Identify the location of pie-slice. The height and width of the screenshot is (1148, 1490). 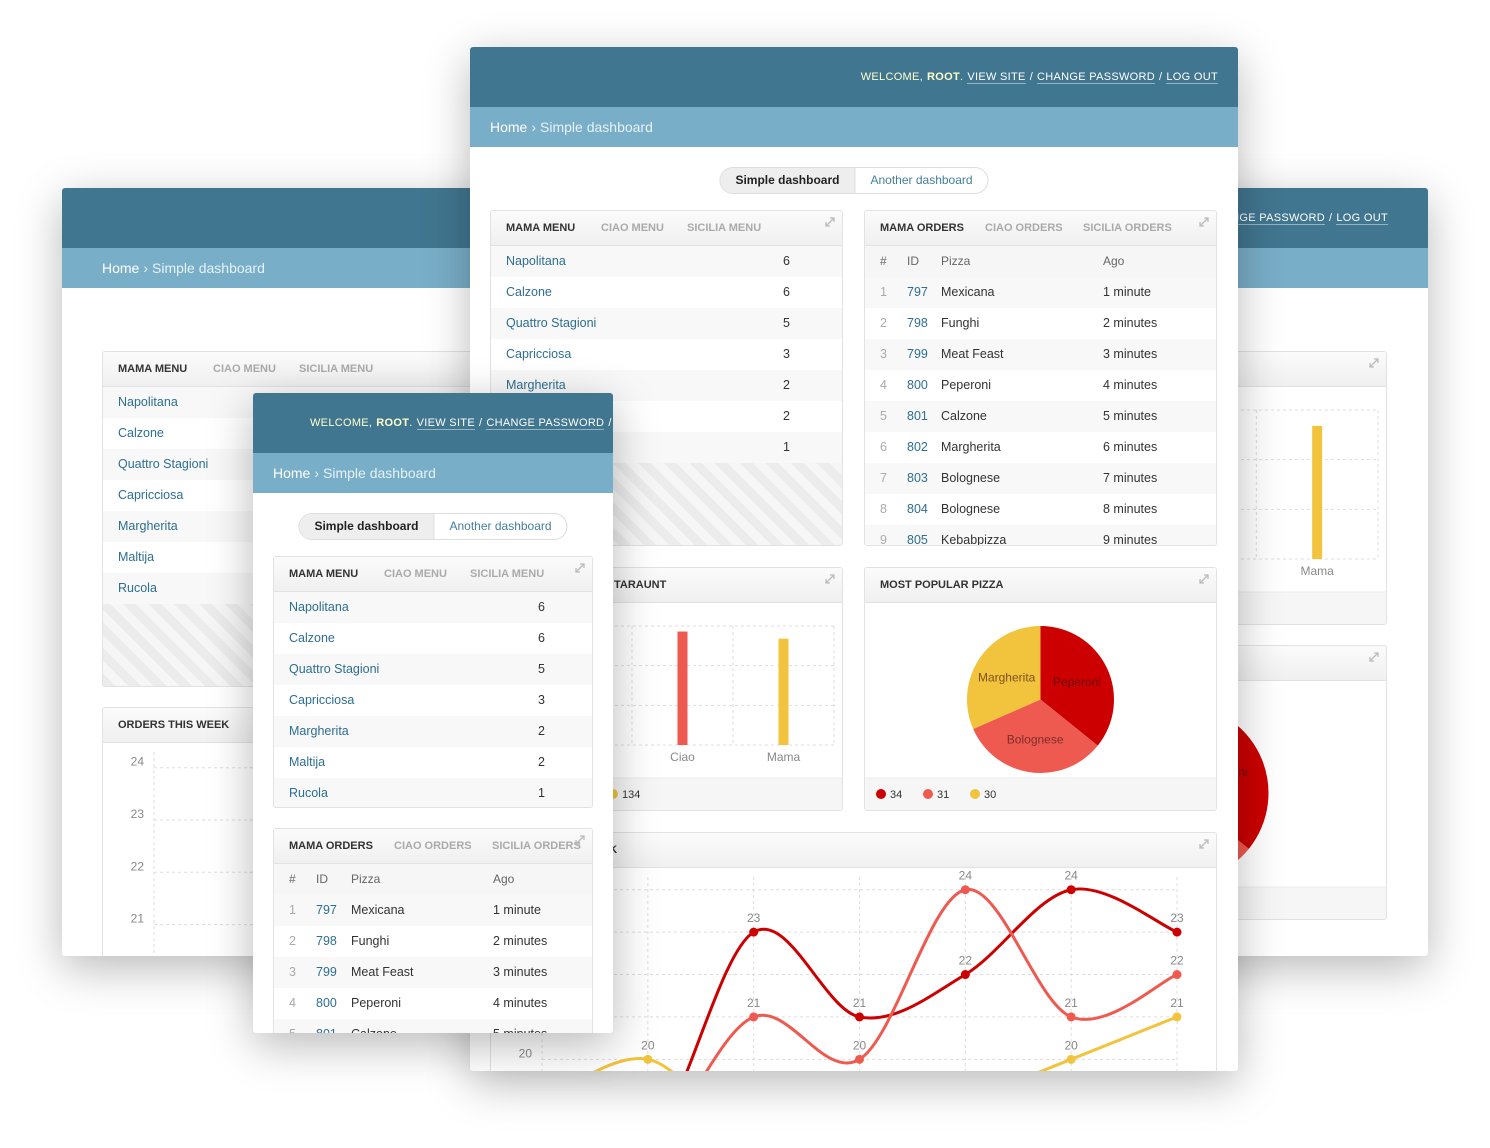
(1077, 686).